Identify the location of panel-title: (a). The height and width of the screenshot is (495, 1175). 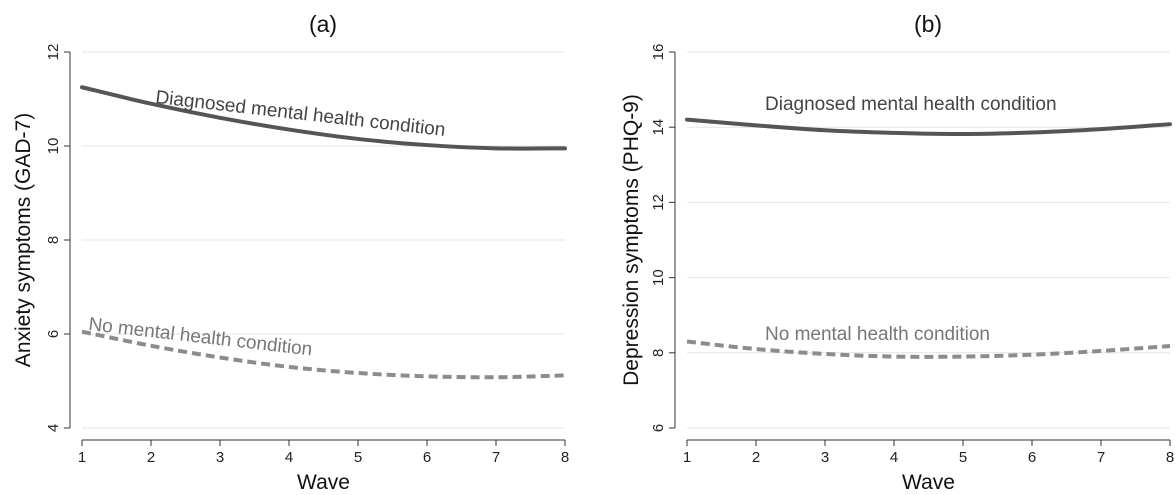
(323, 24).